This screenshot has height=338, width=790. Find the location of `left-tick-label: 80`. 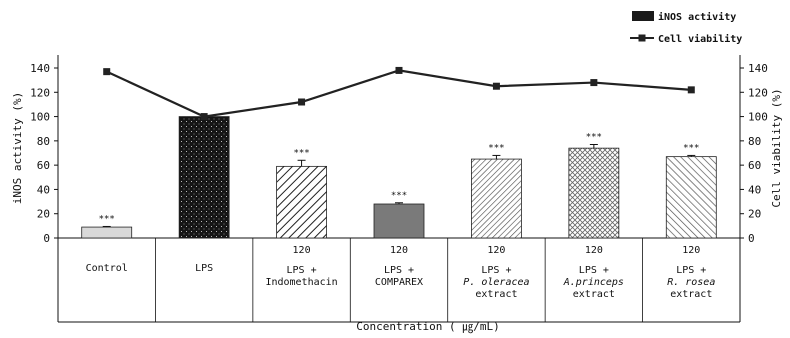

left-tick-label: 80 is located at coordinates (43, 141).